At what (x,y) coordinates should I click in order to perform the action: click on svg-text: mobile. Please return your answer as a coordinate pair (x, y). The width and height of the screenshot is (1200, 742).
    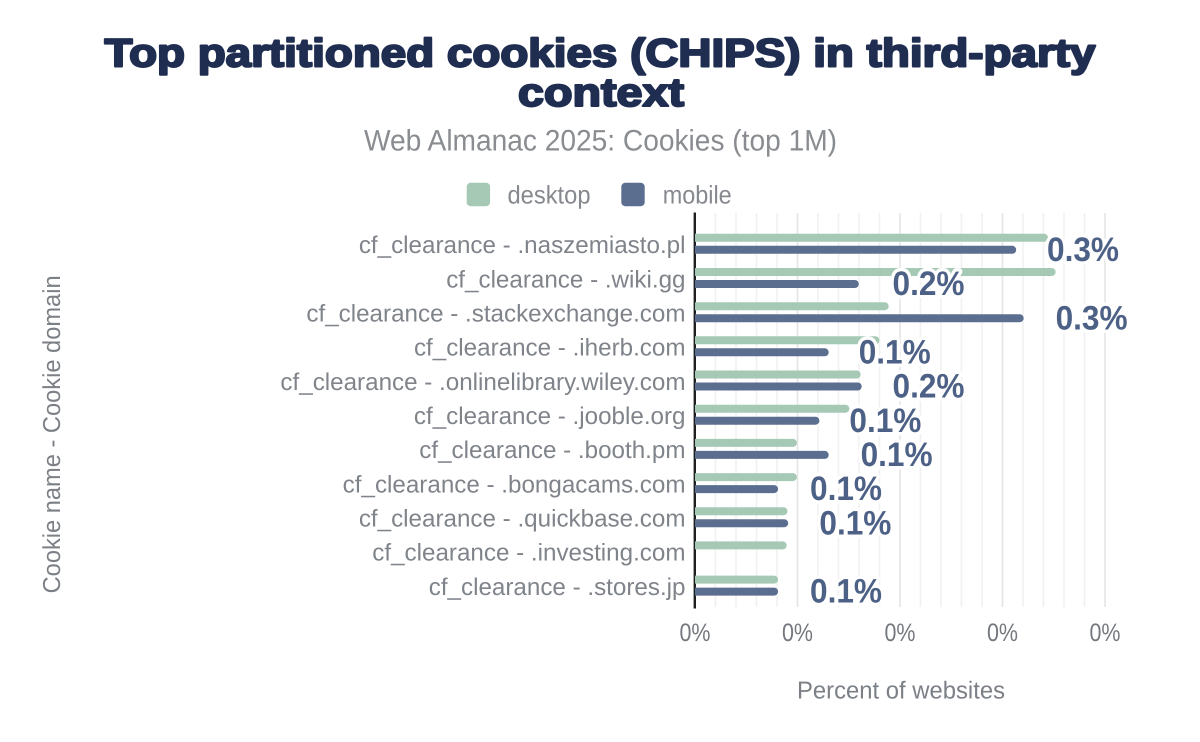
    Looking at the image, I should click on (697, 195).